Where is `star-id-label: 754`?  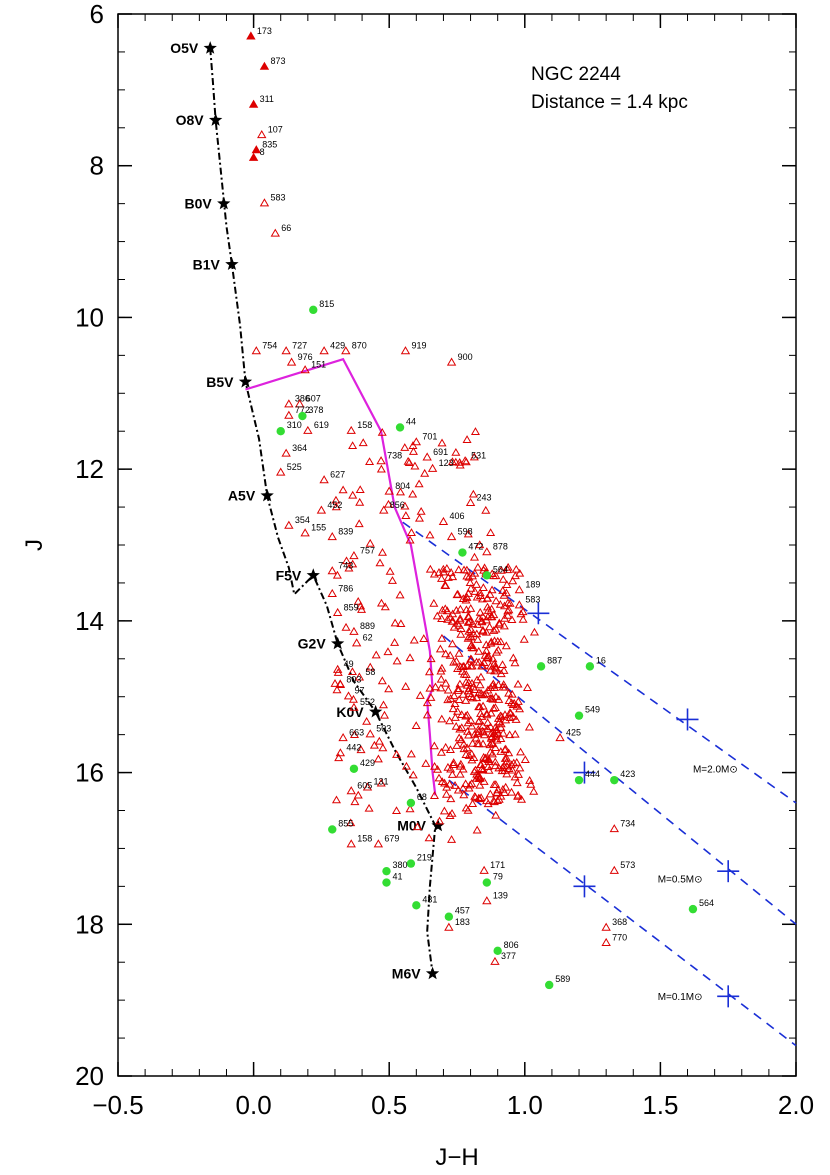 star-id-label: 754 is located at coordinates (269, 346).